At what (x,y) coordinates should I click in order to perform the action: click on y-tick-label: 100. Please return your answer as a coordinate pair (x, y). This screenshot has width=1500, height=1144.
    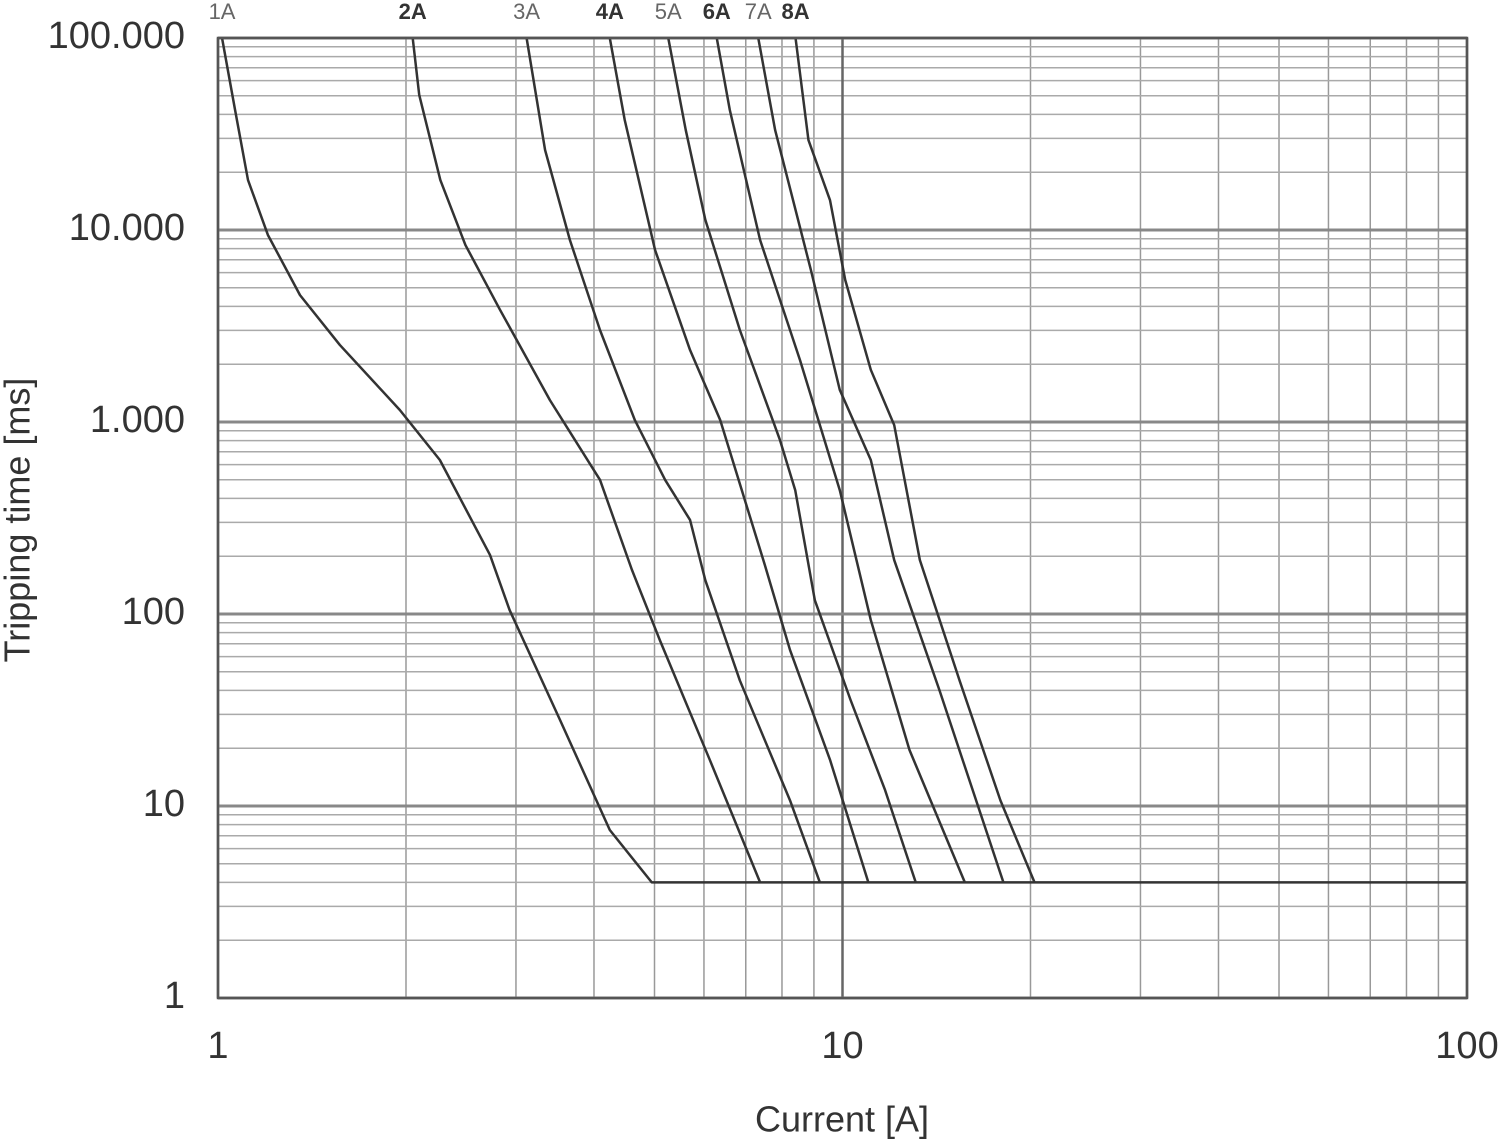
    Looking at the image, I should click on (153, 612).